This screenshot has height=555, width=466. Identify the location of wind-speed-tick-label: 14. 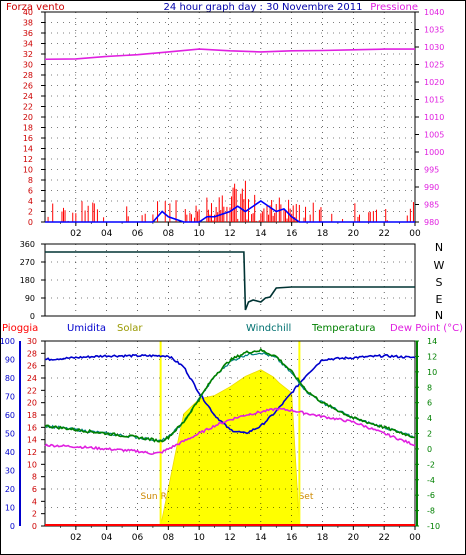
(28, 149).